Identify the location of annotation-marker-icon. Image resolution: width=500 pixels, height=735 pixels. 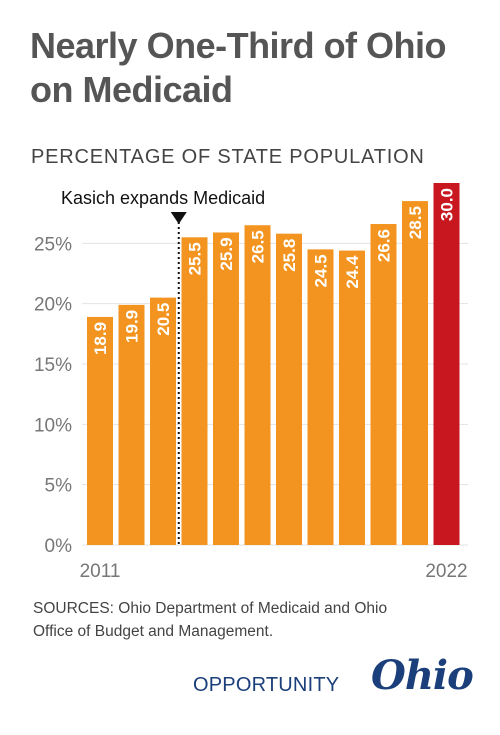
(178, 218).